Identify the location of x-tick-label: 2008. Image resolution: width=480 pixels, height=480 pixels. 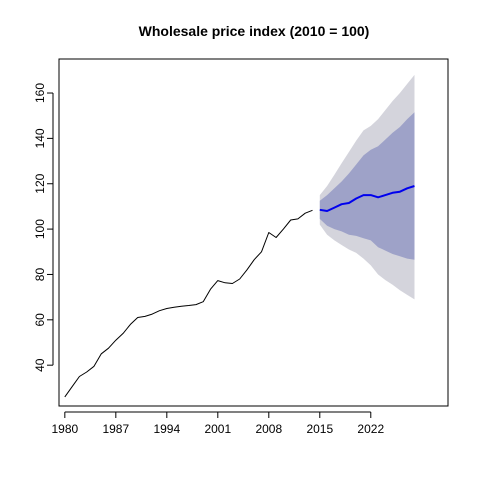
(268, 429).